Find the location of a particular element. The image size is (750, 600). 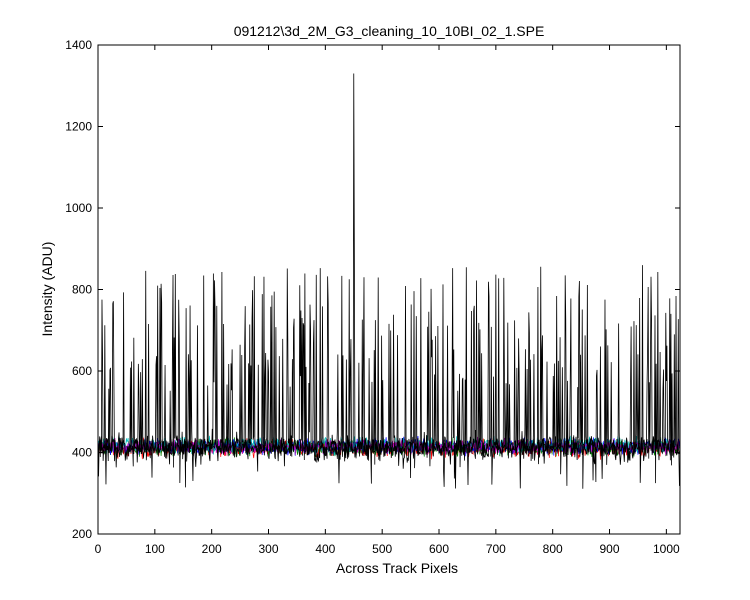

x-tick-label: 400 is located at coordinates (325, 549).